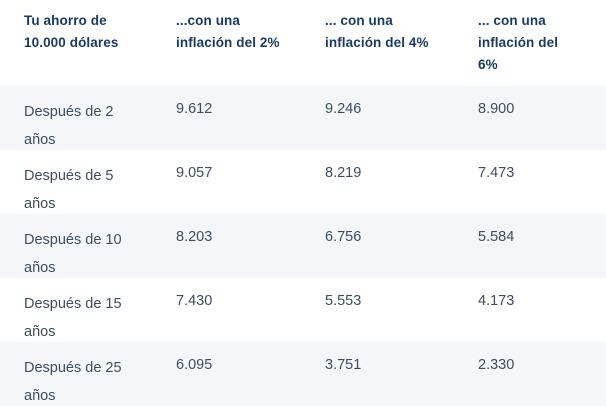 This screenshot has width=606, height=406. What do you see at coordinates (250, 316) in the screenshot?
I see `value-cell-2pct: 7.430` at bounding box center [250, 316].